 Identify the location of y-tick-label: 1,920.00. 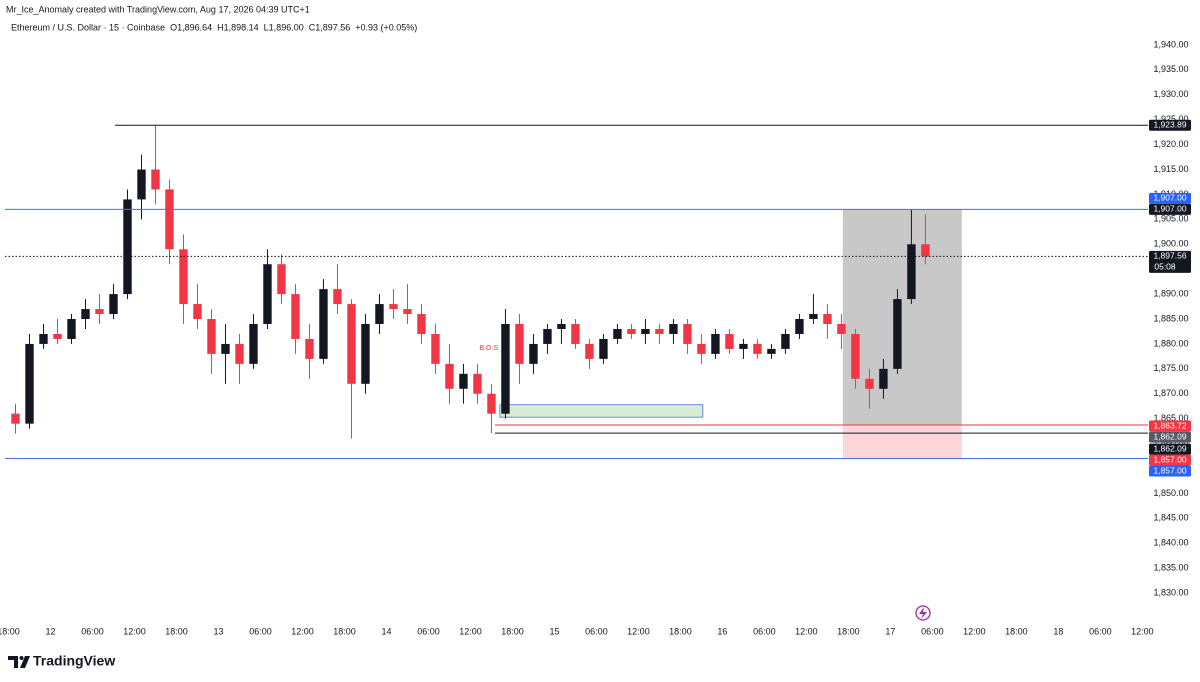
(1170, 144).